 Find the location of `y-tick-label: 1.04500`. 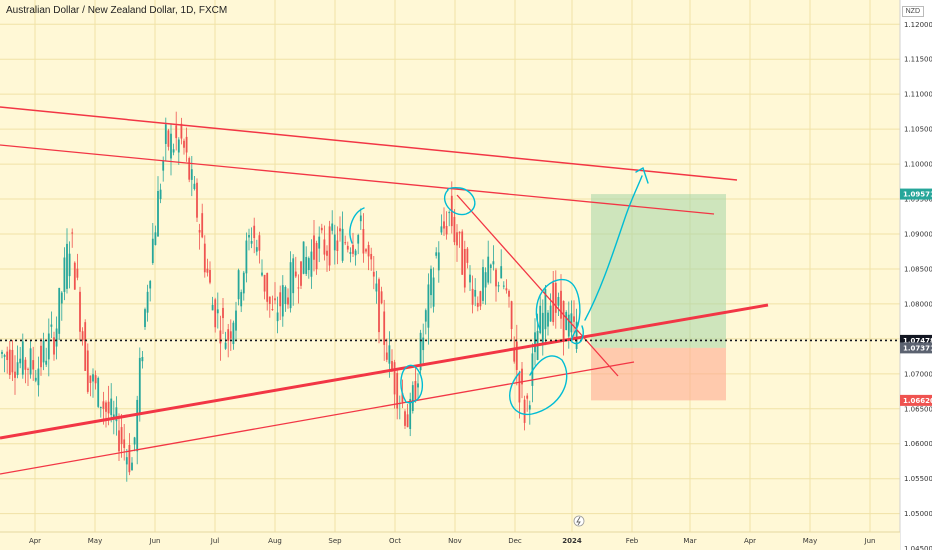

y-tick-label: 1.04500 is located at coordinates (918, 547).